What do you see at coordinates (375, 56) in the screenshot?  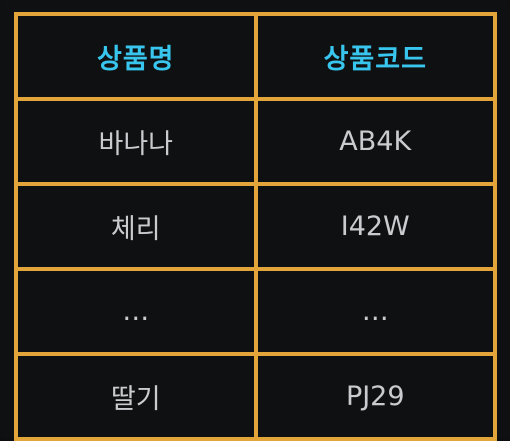 I see `header-product-code: 상품코드` at bounding box center [375, 56].